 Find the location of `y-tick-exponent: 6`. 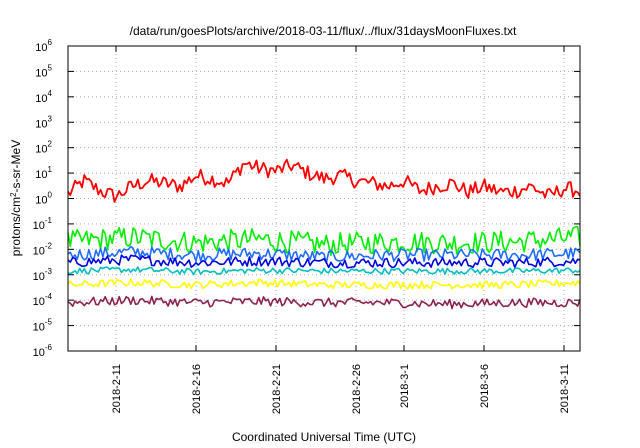

y-tick-exponent: 6 is located at coordinates (50, 42).